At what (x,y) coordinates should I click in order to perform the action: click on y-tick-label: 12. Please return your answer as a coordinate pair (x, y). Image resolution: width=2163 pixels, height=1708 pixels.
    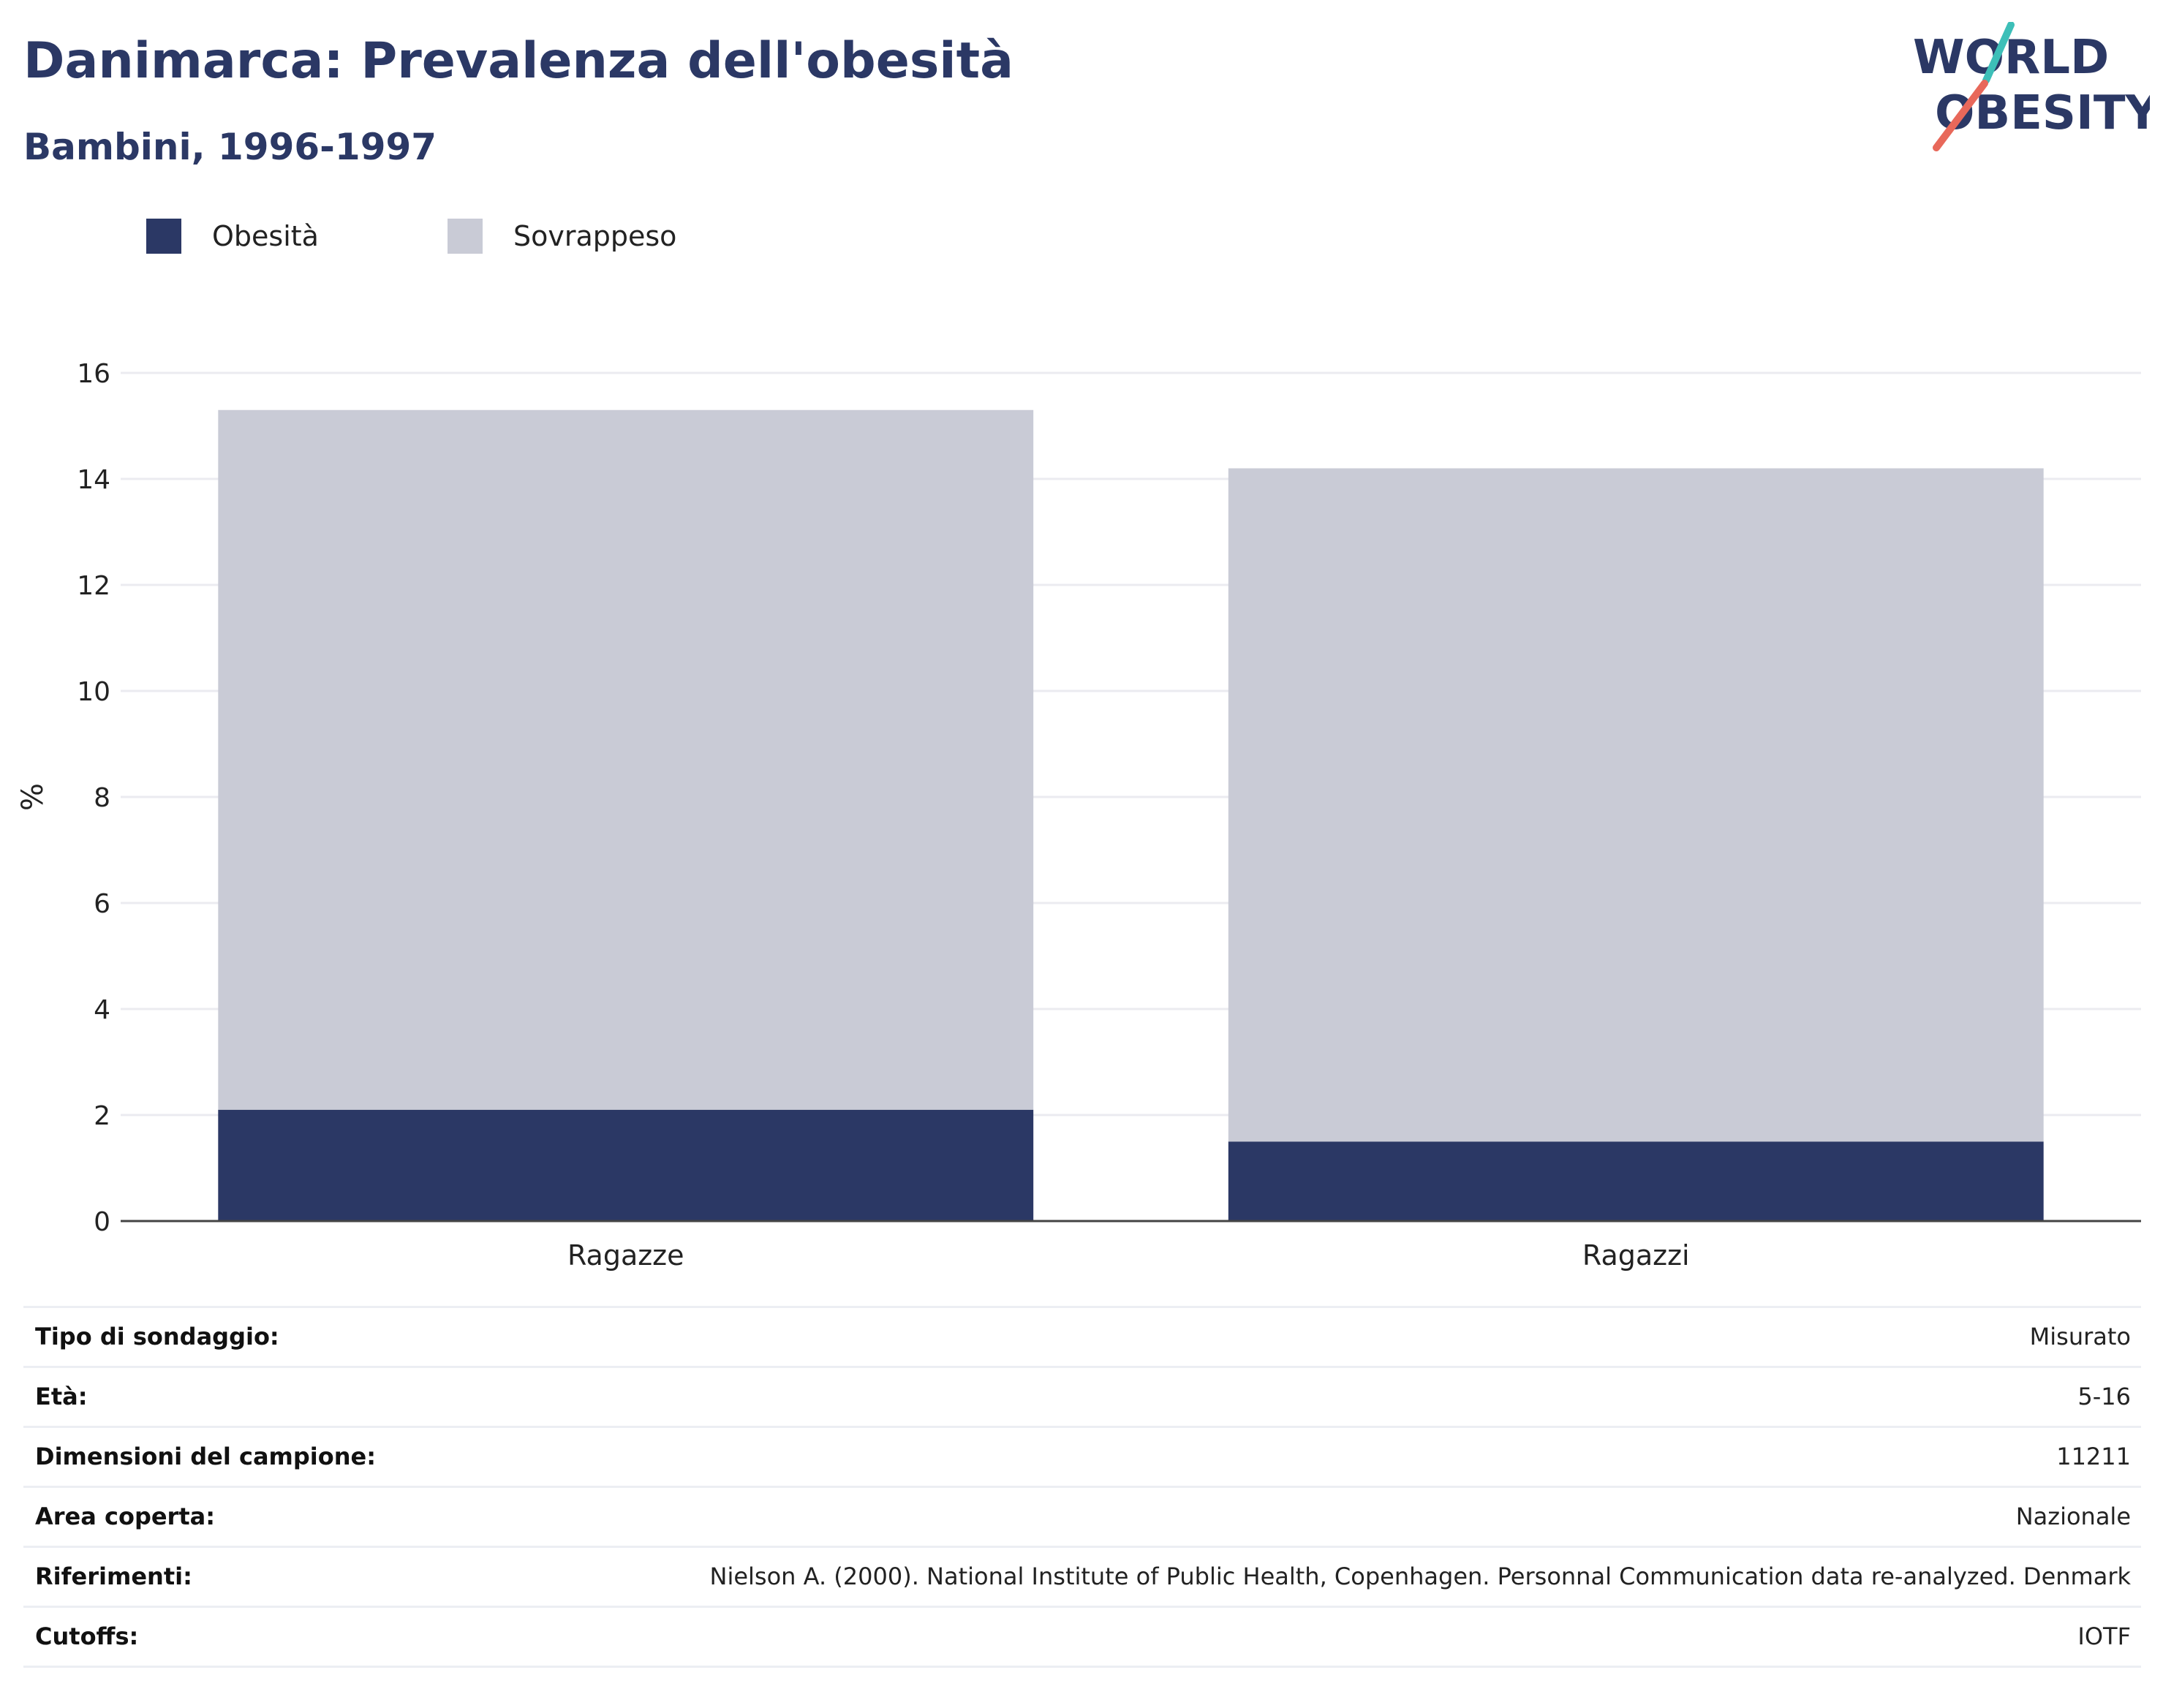
    Looking at the image, I should click on (94, 586).